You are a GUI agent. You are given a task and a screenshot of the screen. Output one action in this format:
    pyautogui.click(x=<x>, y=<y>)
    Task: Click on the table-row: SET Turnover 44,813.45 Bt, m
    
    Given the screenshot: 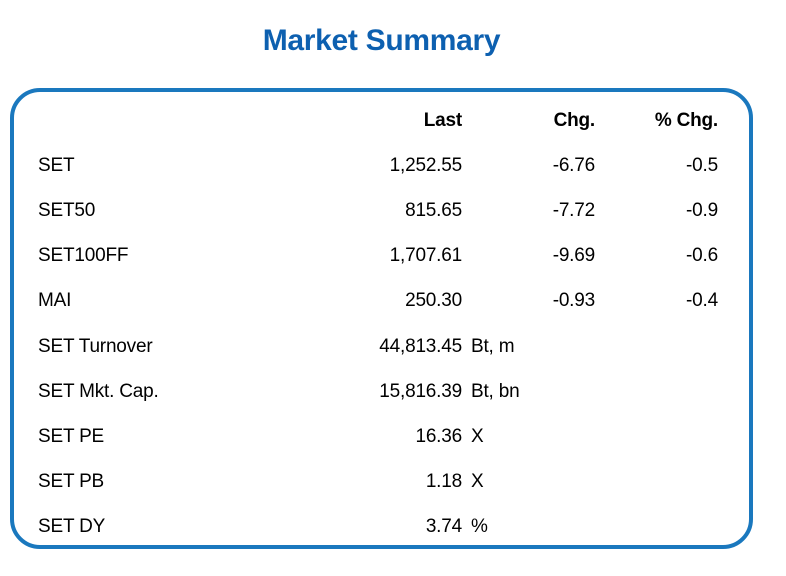 What is the action you would take?
    pyautogui.click(x=378, y=346)
    